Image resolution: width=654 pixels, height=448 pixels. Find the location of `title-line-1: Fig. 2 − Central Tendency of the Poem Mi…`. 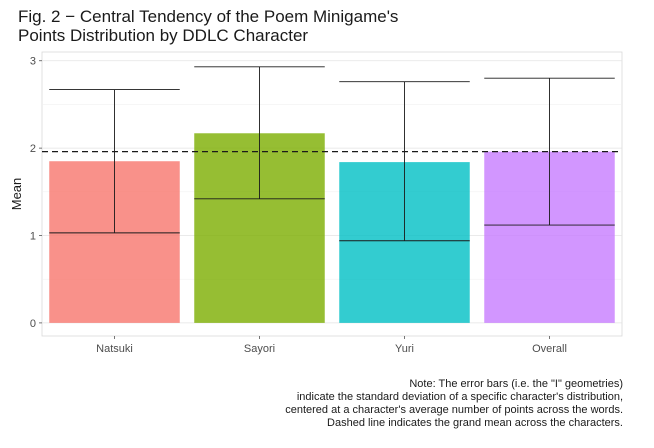

title-line-1: Fig. 2 − Central Tendency of the Poem Mi… is located at coordinates (208, 16).